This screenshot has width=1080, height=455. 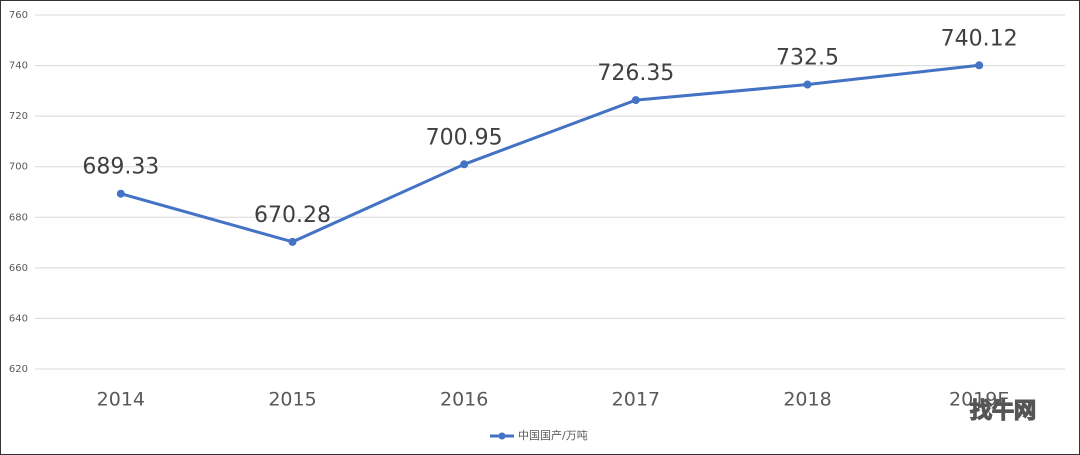 What do you see at coordinates (18, 369) in the screenshot?
I see `y-tick-label: 620` at bounding box center [18, 369].